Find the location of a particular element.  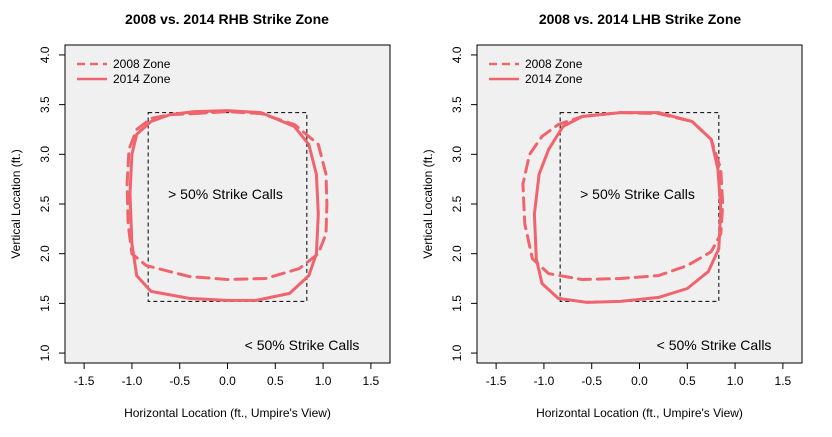

chart-title: 2008 vs. 2014 LHB Strike Zone is located at coordinates (640, 19).